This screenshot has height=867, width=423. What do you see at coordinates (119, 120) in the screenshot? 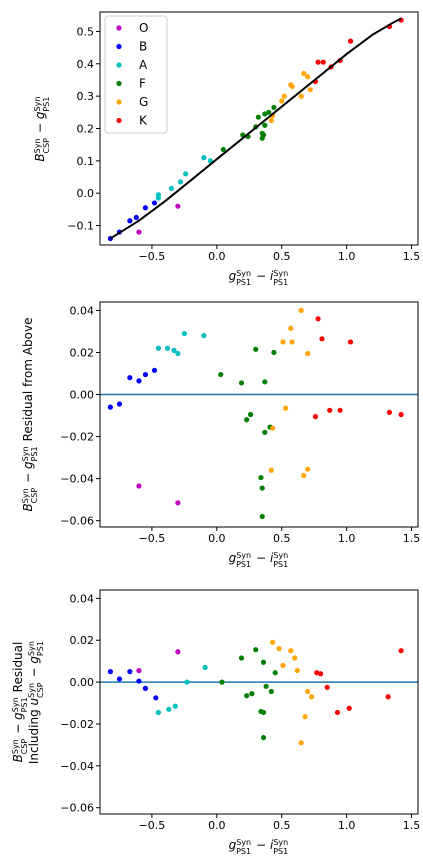
I see `legend-marker-K` at bounding box center [119, 120].